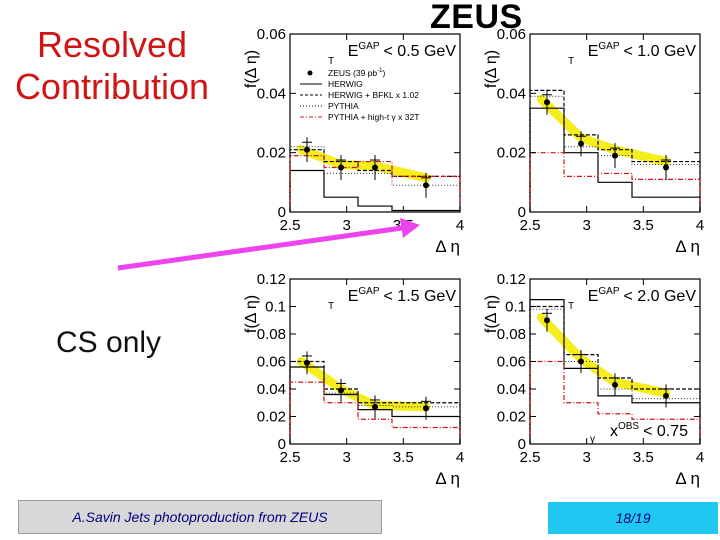 This screenshot has height=540, width=720. I want to click on cut-label: EGAP < 2.0 GeV, so click(642, 295).